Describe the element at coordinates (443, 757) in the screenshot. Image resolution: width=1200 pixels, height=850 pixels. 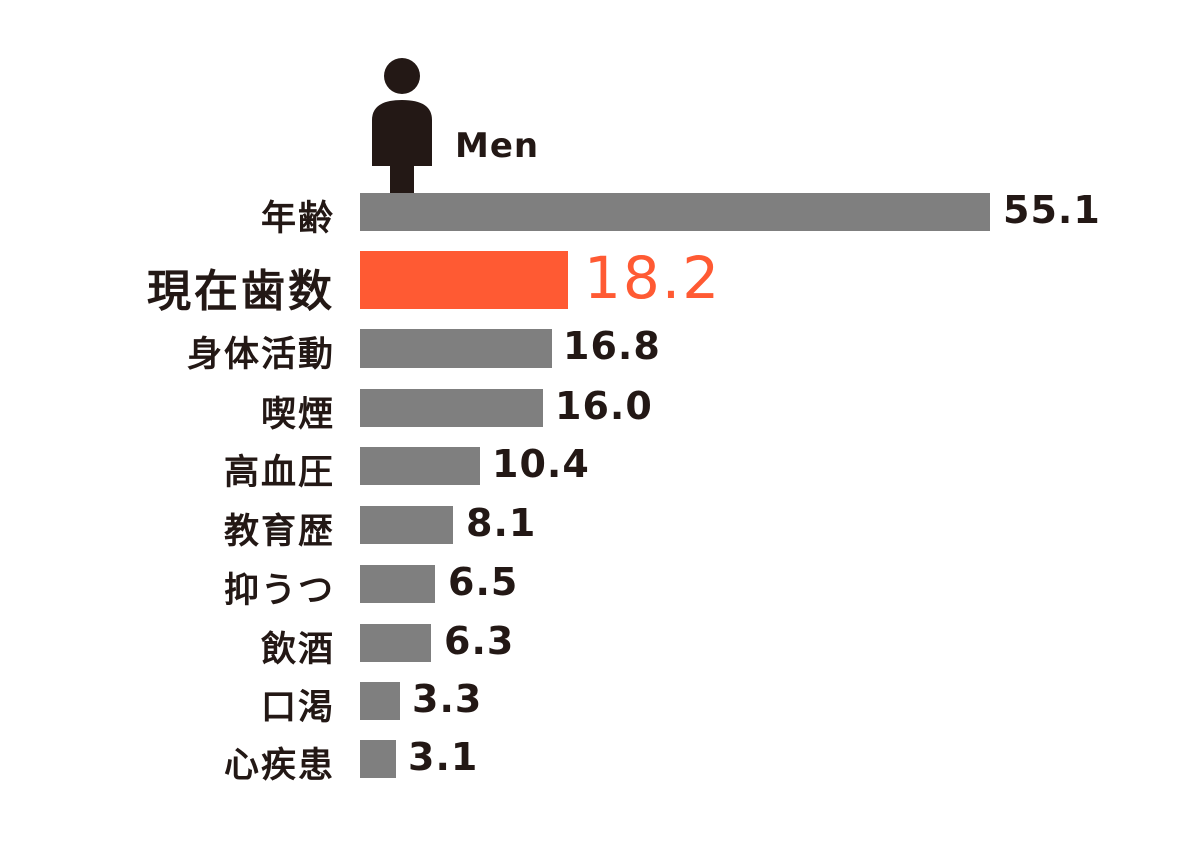
I see `value-label: 3.1` at that location.